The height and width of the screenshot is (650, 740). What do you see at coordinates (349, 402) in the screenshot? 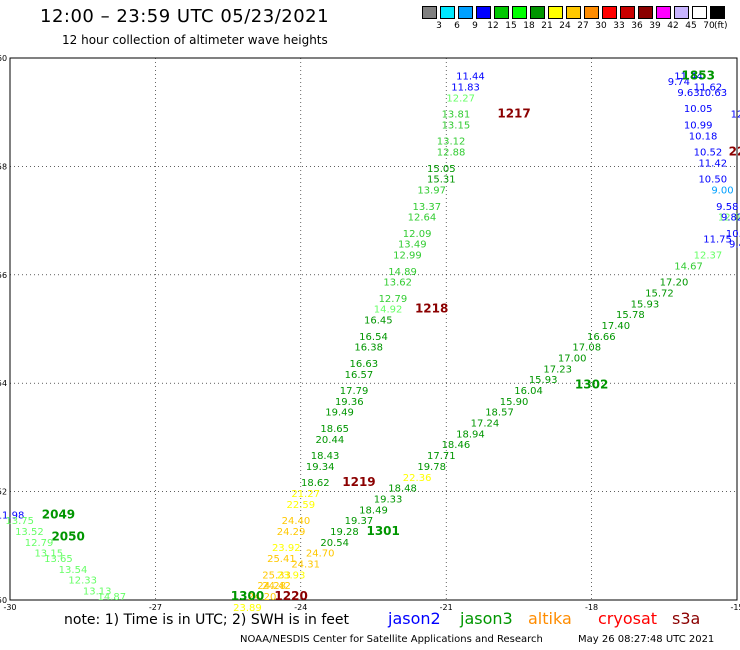
I see `wave-height-value: 19.36` at bounding box center [349, 402].